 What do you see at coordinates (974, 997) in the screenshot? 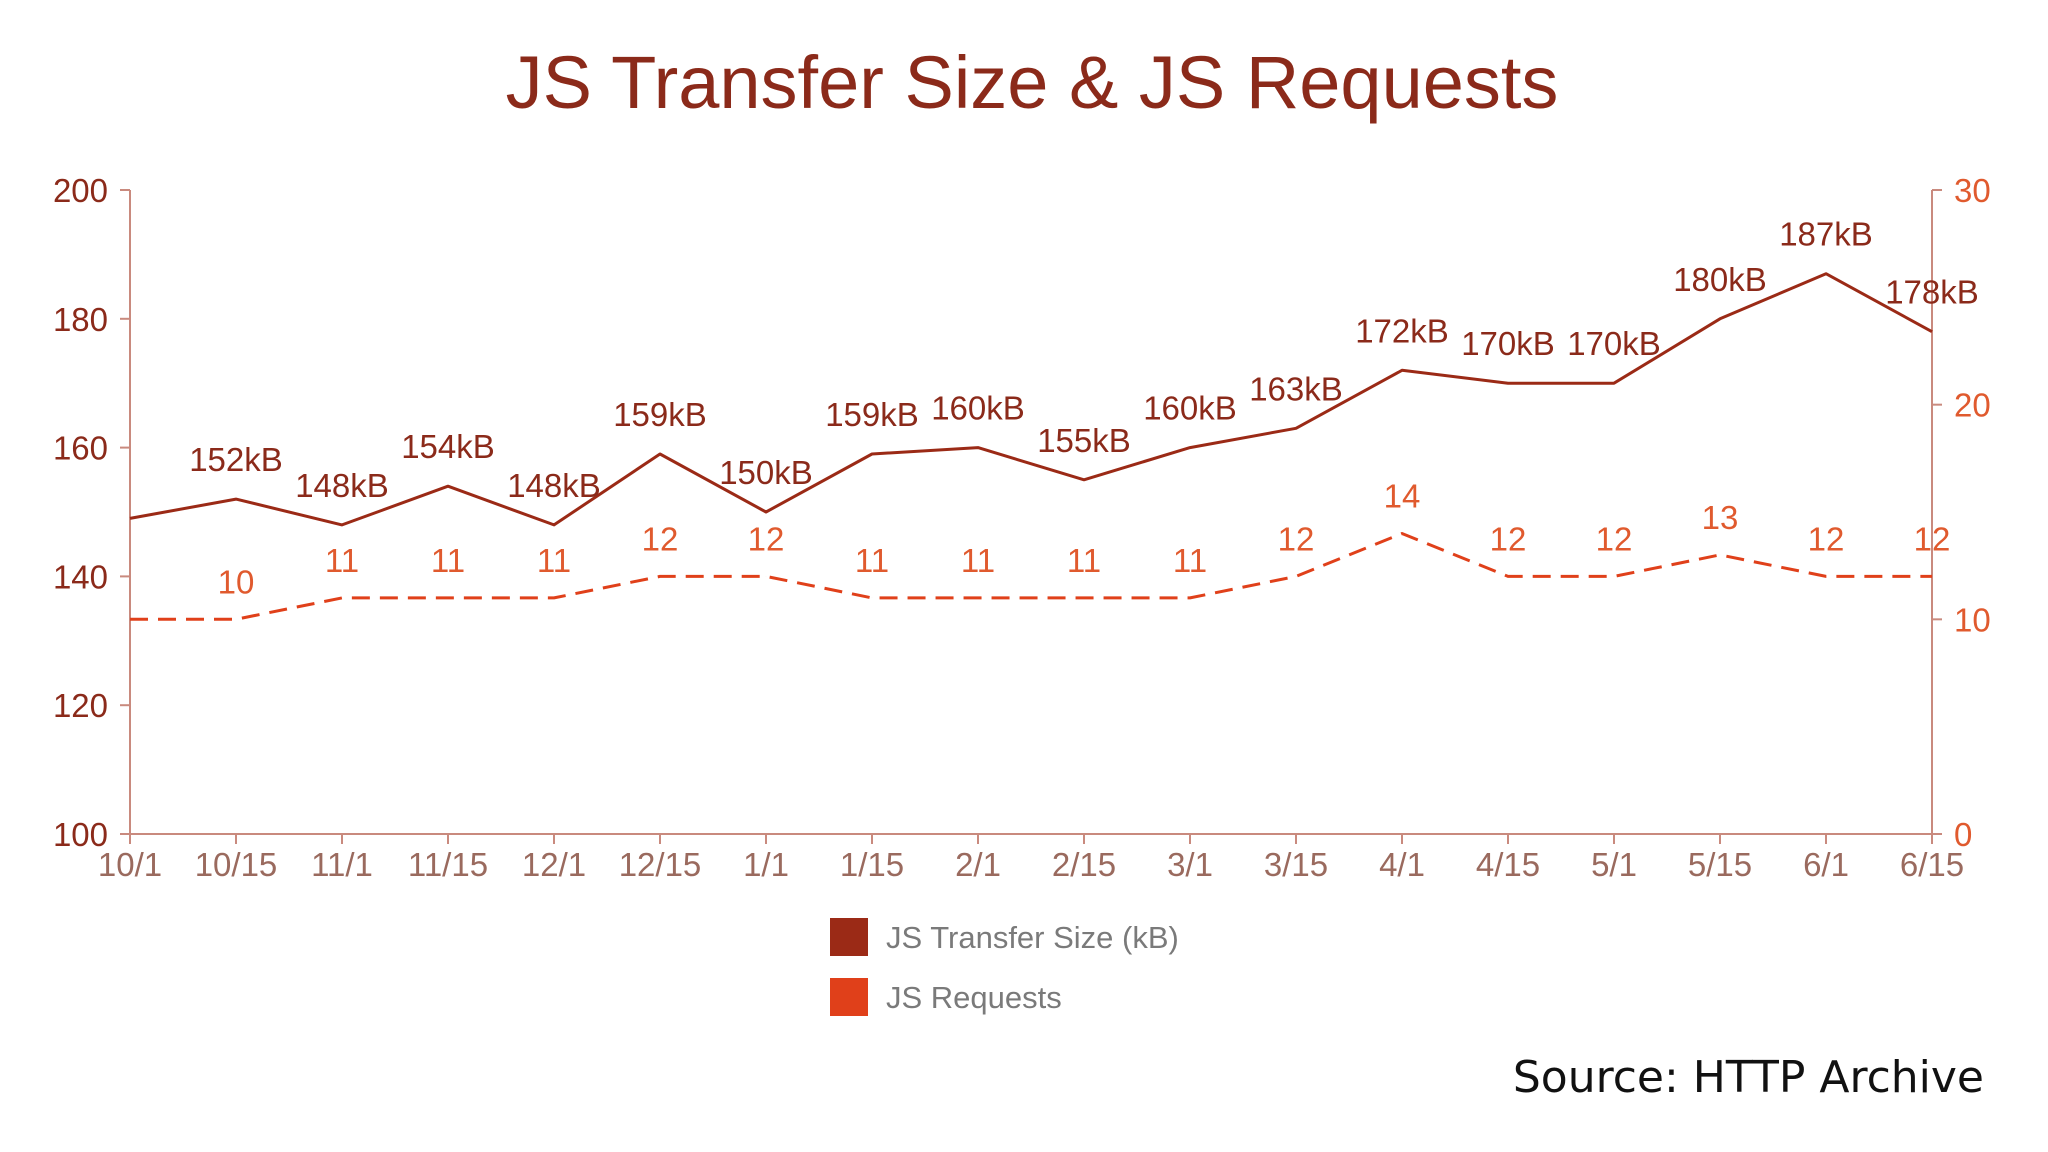
I see `legend-label-js-requests: JS Requests` at bounding box center [974, 997].